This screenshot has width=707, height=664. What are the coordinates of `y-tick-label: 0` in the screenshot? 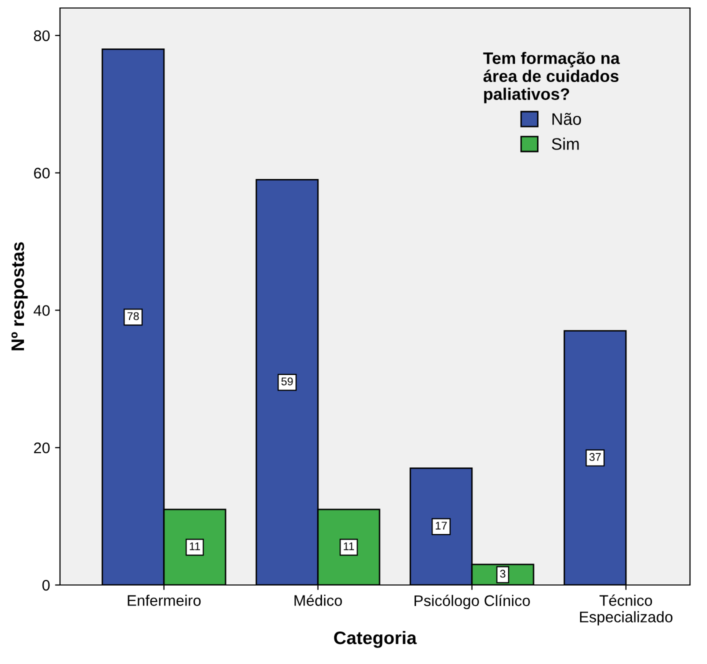 It's located at (46, 585).